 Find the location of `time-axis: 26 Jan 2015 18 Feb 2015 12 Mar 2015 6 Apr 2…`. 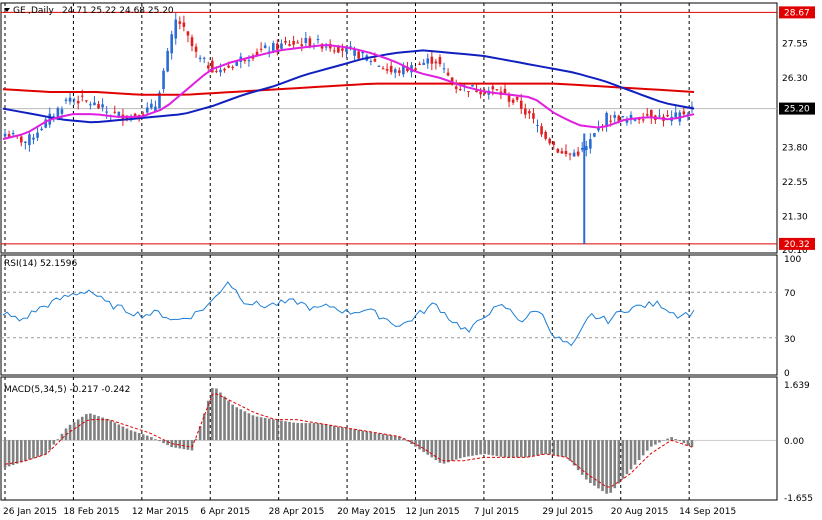

time-axis: 26 Jan 2015 18 Feb 2015 12 Mar 2015 6 Apr 2… is located at coordinates (369, 512).